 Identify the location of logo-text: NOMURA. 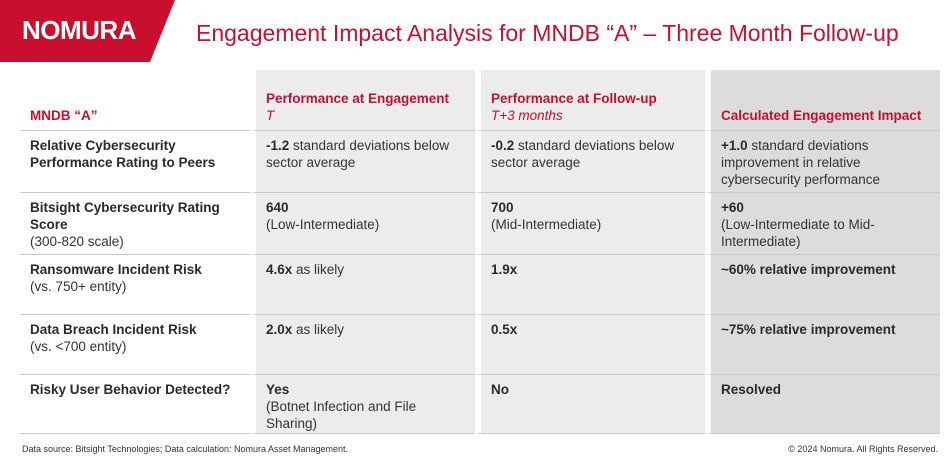
(79, 30).